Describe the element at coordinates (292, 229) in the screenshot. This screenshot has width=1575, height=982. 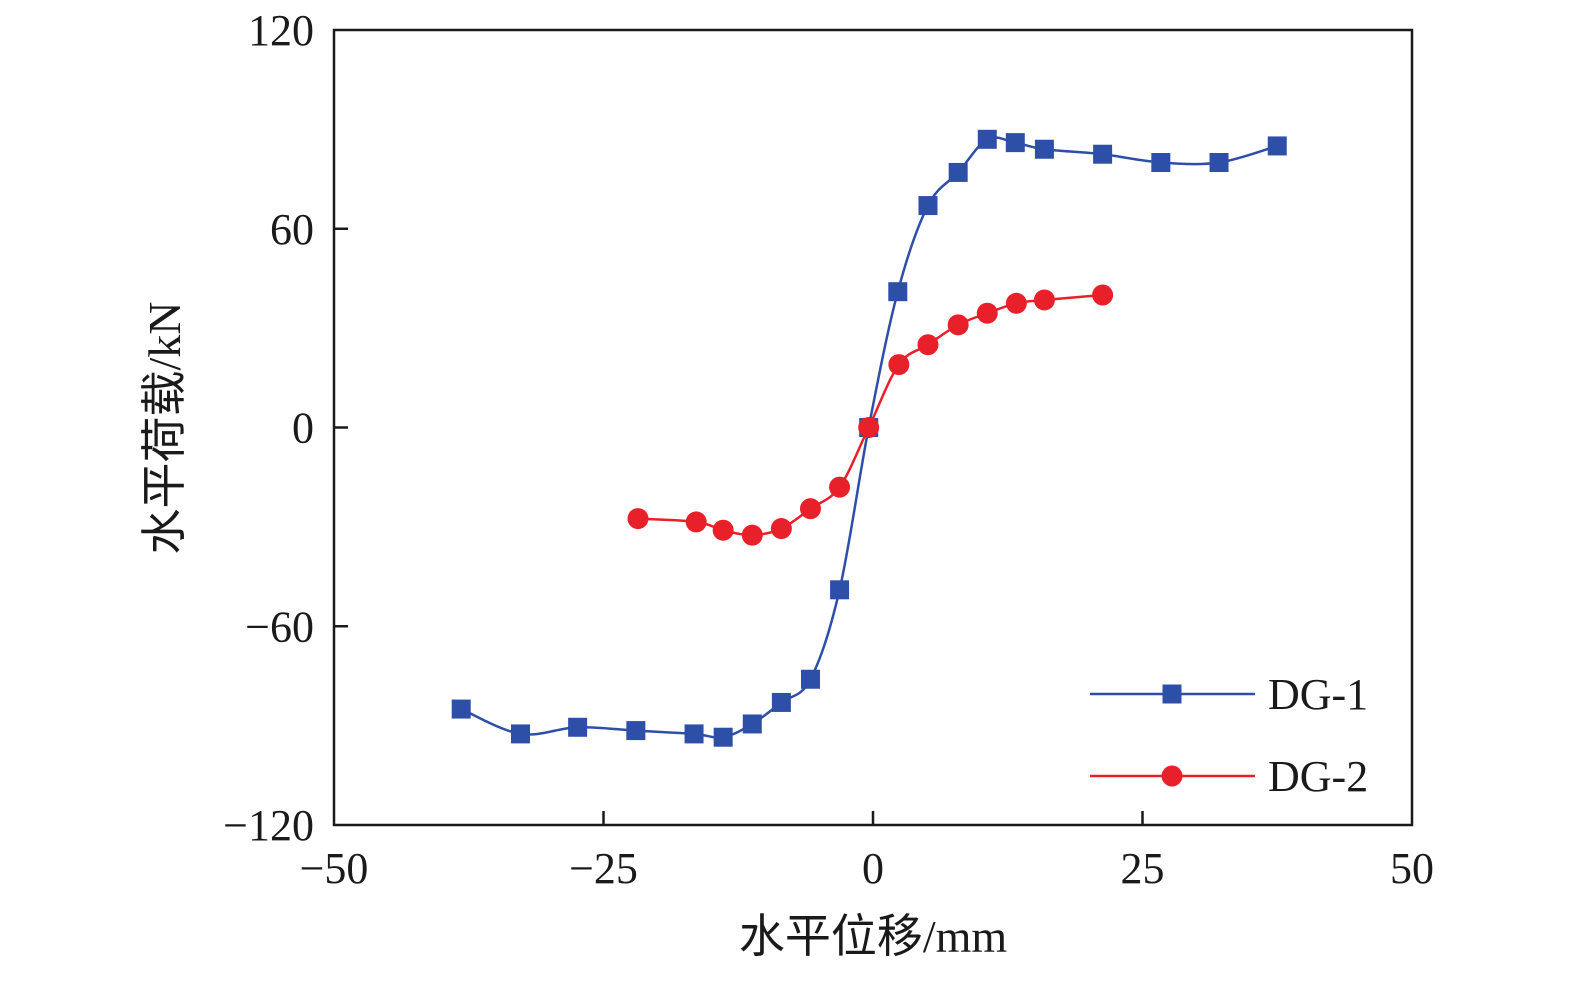
I see `y-tick-label: 60` at that location.